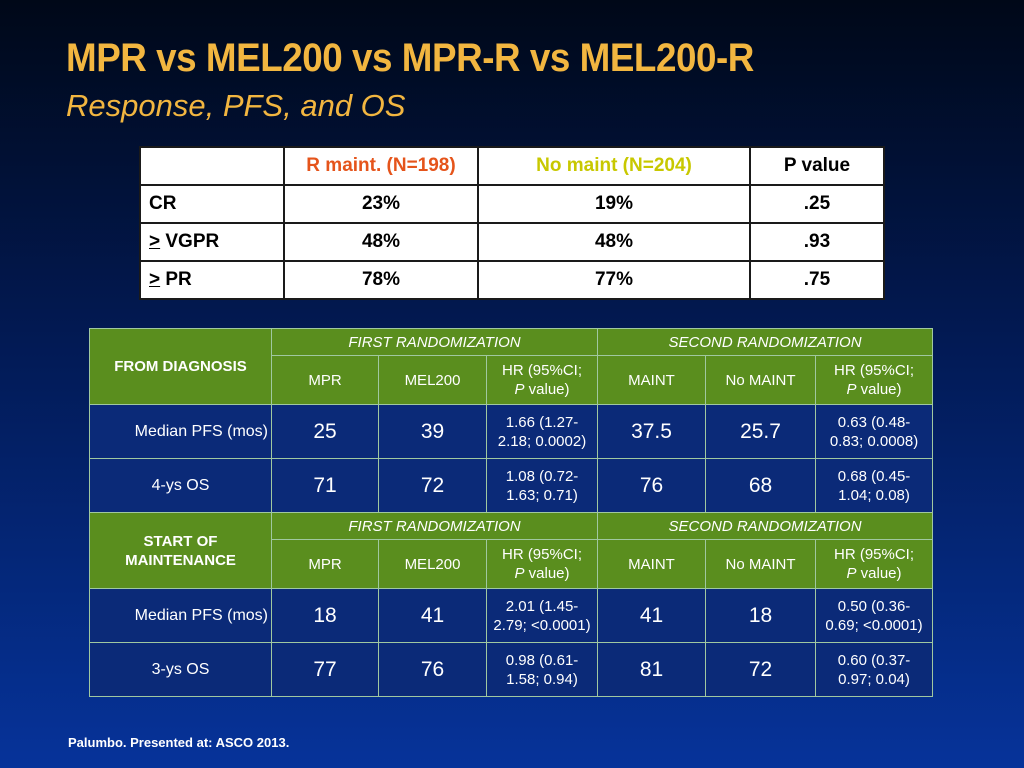  Describe the element at coordinates (381, 242) in the screenshot. I see `response-cell-r-maint: 48%` at that location.